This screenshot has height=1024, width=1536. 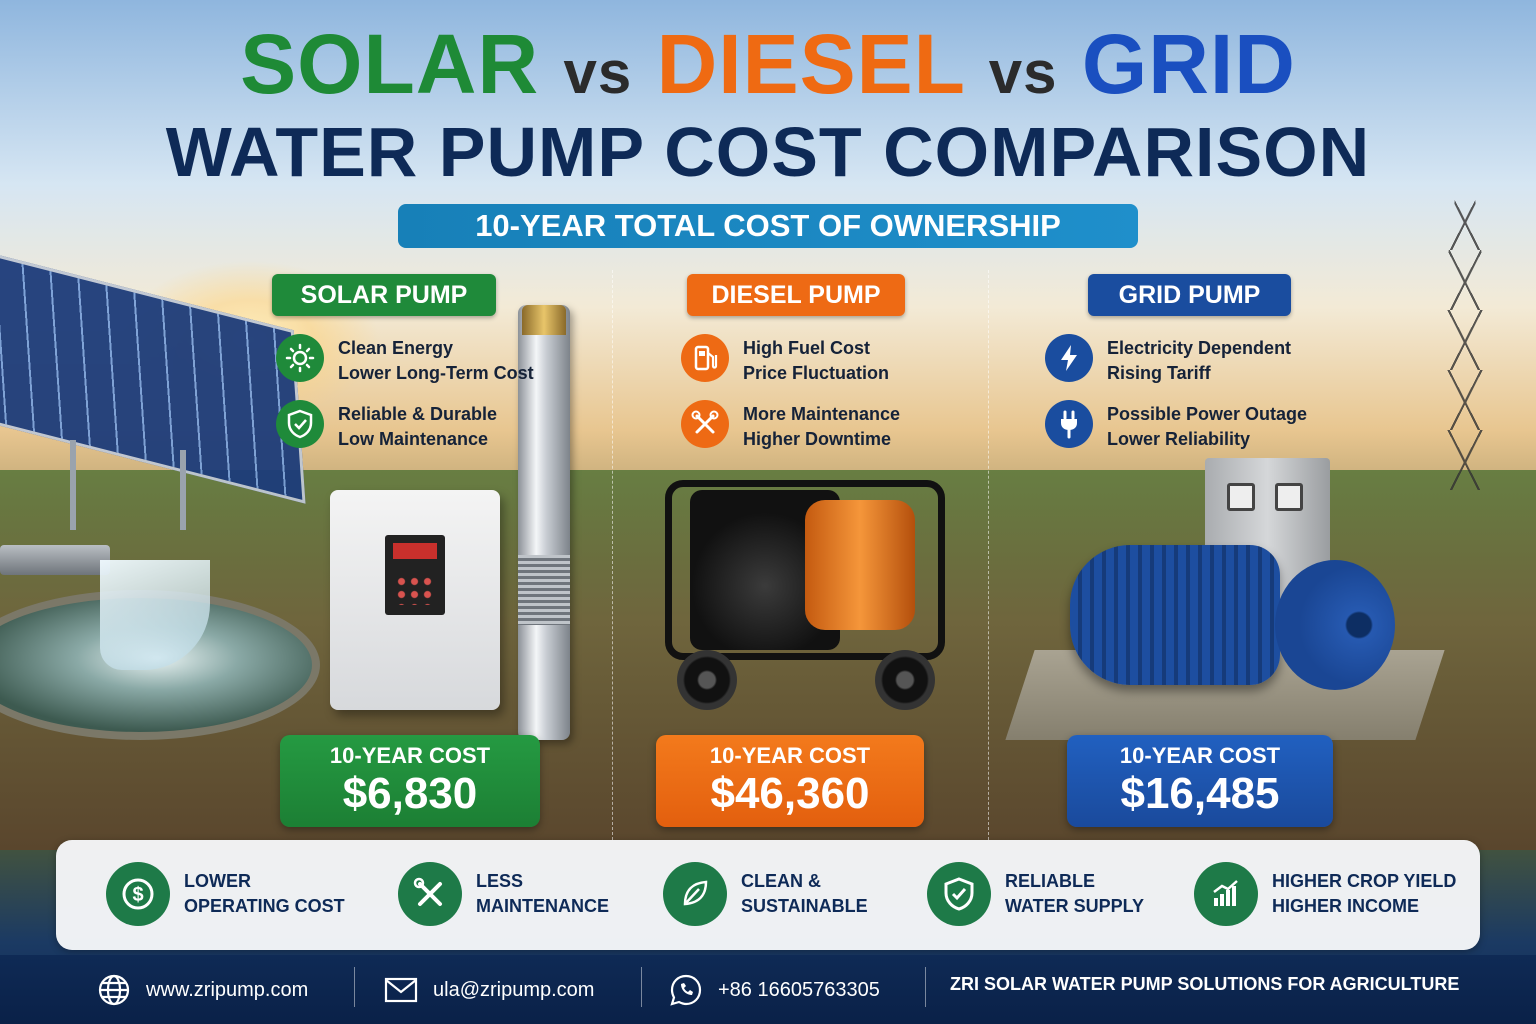 What do you see at coordinates (410, 793) in the screenshot?
I see `cost-value: $6,830` at bounding box center [410, 793].